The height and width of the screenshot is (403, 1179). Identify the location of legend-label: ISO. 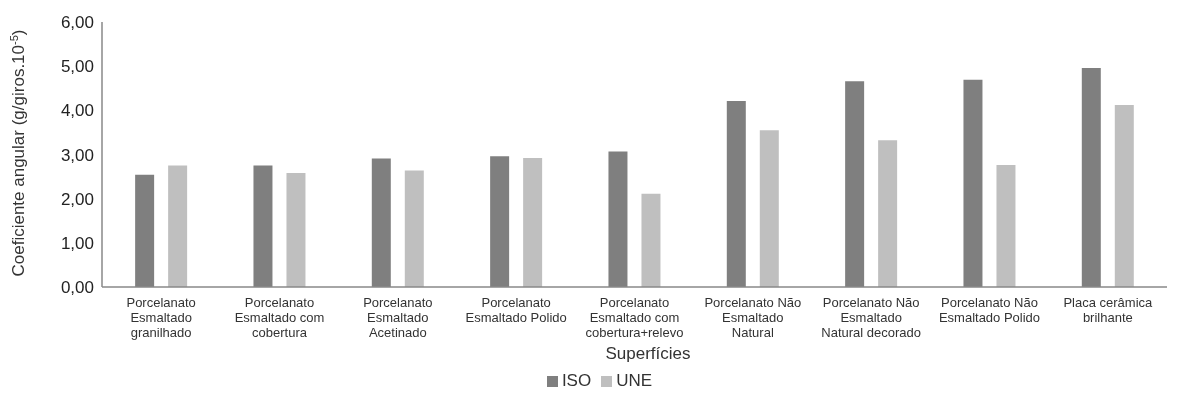
(576, 380).